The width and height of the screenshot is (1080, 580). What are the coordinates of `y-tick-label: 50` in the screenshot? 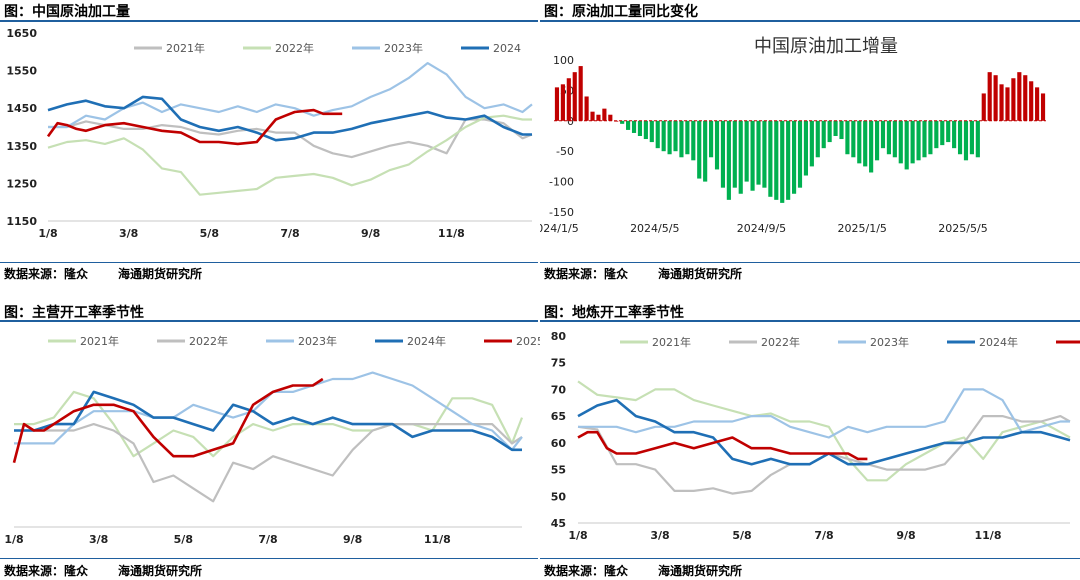 It's located at (559, 496).